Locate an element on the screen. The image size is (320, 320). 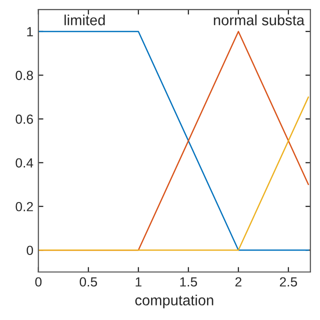
x-tick-label: 0.5 is located at coordinates (89, 282).